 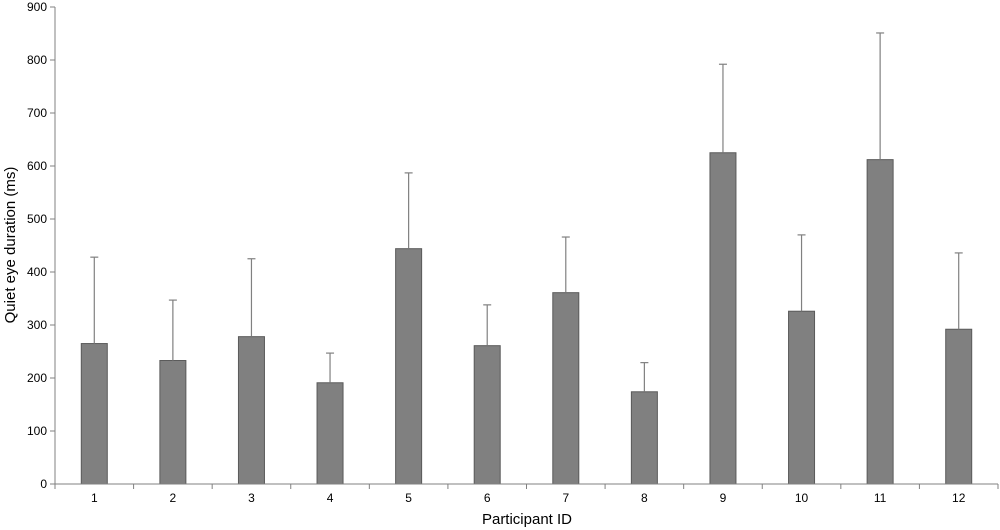 What do you see at coordinates (37, 166) in the screenshot?
I see `y-tick-label: 600` at bounding box center [37, 166].